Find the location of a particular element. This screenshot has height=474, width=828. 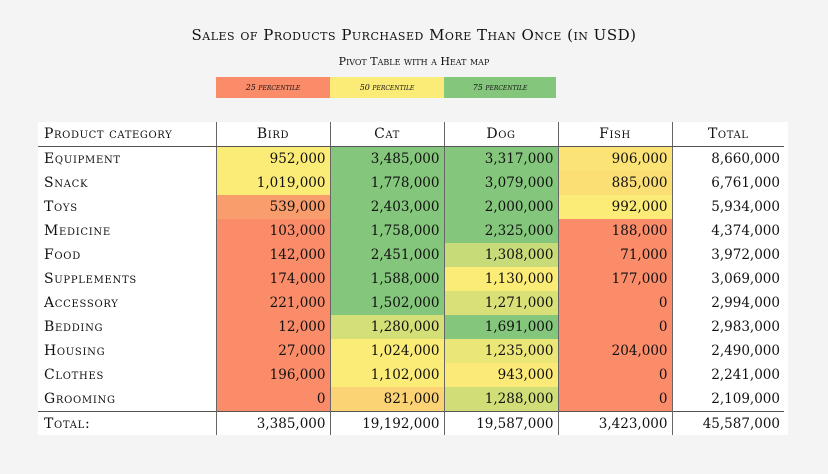

heat-cell-fish: 906,000 is located at coordinates (614, 158).